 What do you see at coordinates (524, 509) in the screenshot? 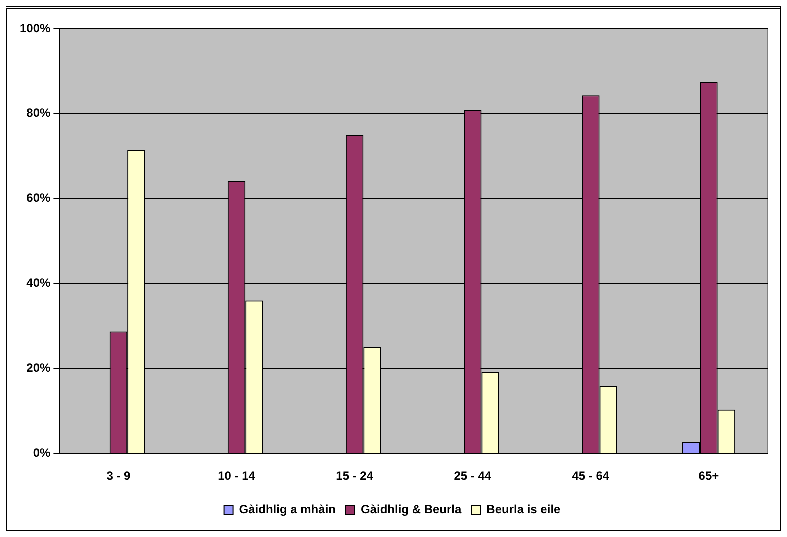
I see `legend-label: Beurla is eile` at bounding box center [524, 509].